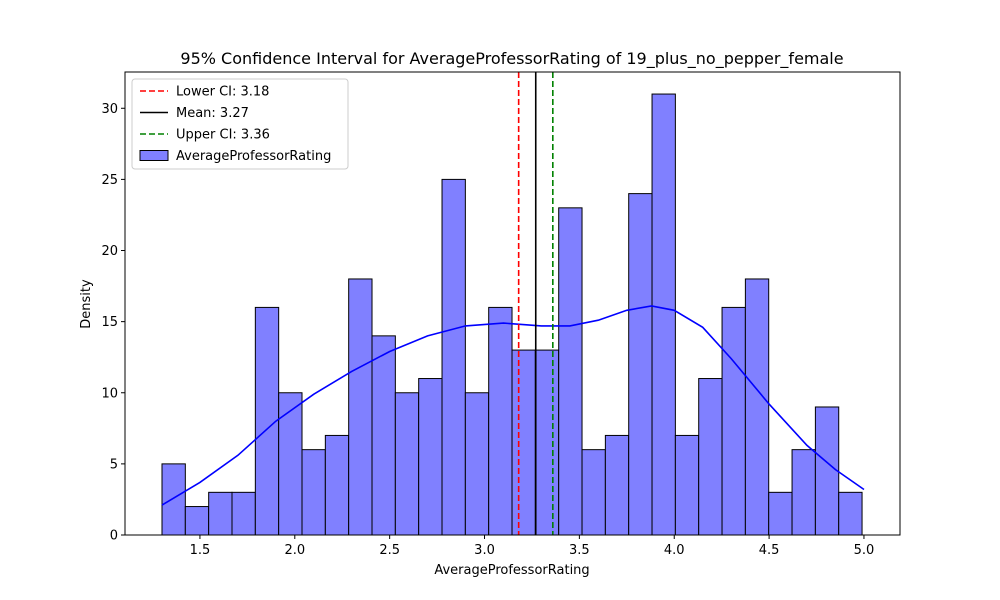  I want to click on x-tick-label: 4.0, so click(674, 550).